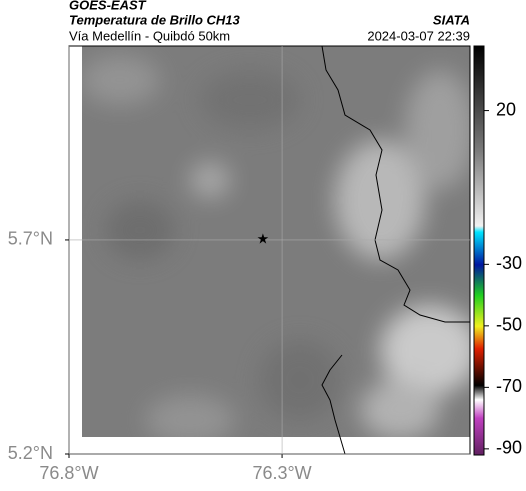 The image size is (526, 491). I want to click on datetime: 2024-03-07 22:39, so click(418, 35).